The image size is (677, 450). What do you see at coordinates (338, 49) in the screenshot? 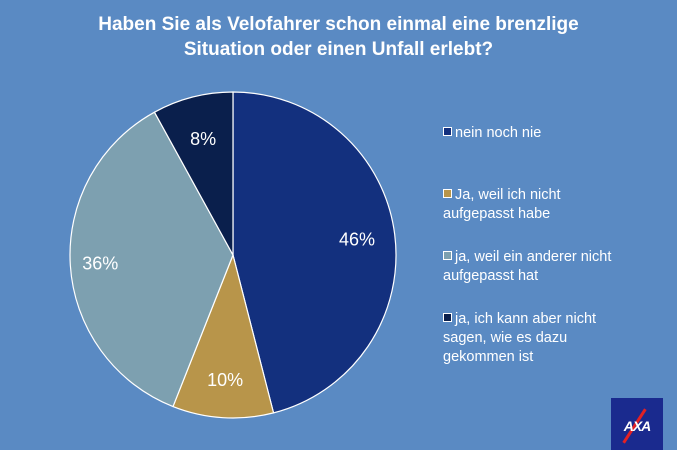
I see `chart-title-line-2: Situation oder einen Unfall erlebt?` at bounding box center [338, 49].